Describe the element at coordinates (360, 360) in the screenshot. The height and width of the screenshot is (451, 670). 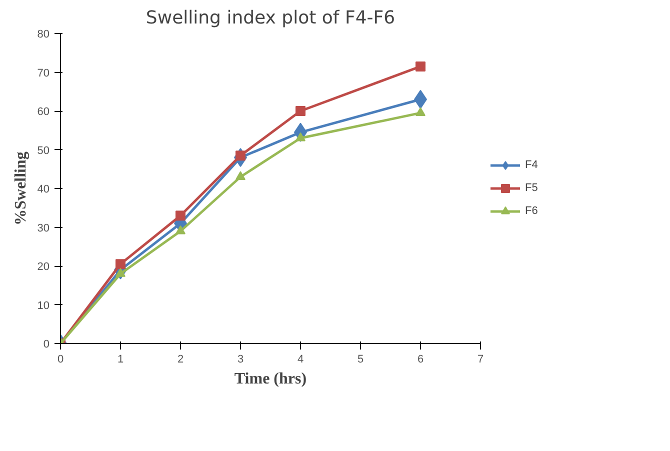
I see `x-tick-label: 5` at that location.